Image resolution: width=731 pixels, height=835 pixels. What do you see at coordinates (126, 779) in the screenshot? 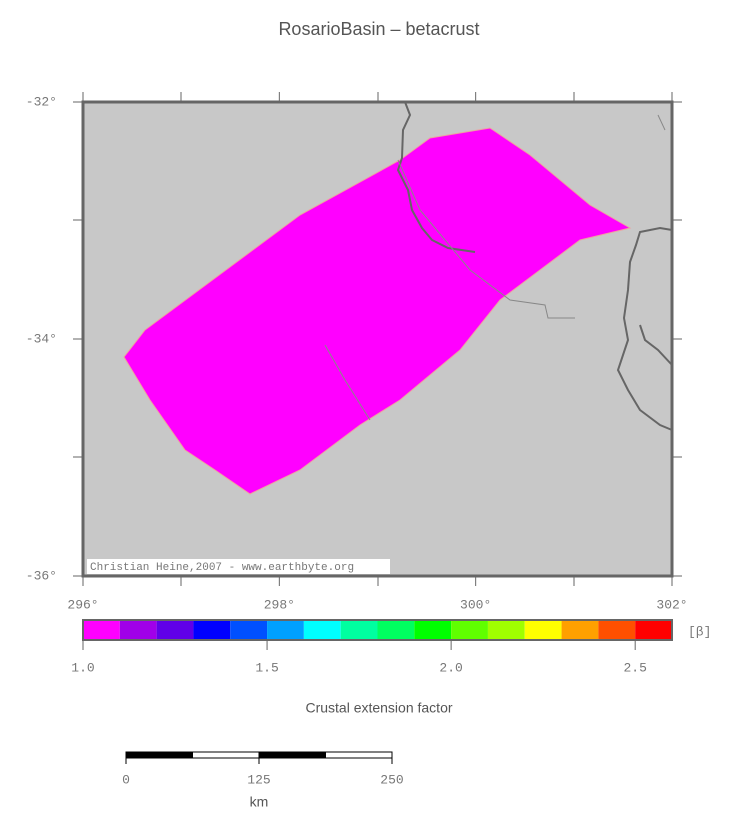
I see `scalebar-tick-label: 0` at bounding box center [126, 779].